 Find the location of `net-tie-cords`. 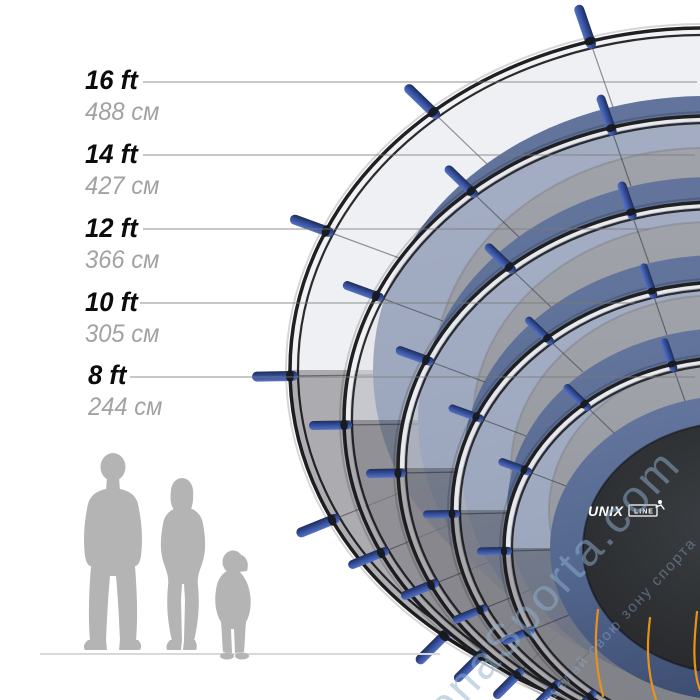

net-tie-cords is located at coordinates (647, 654).